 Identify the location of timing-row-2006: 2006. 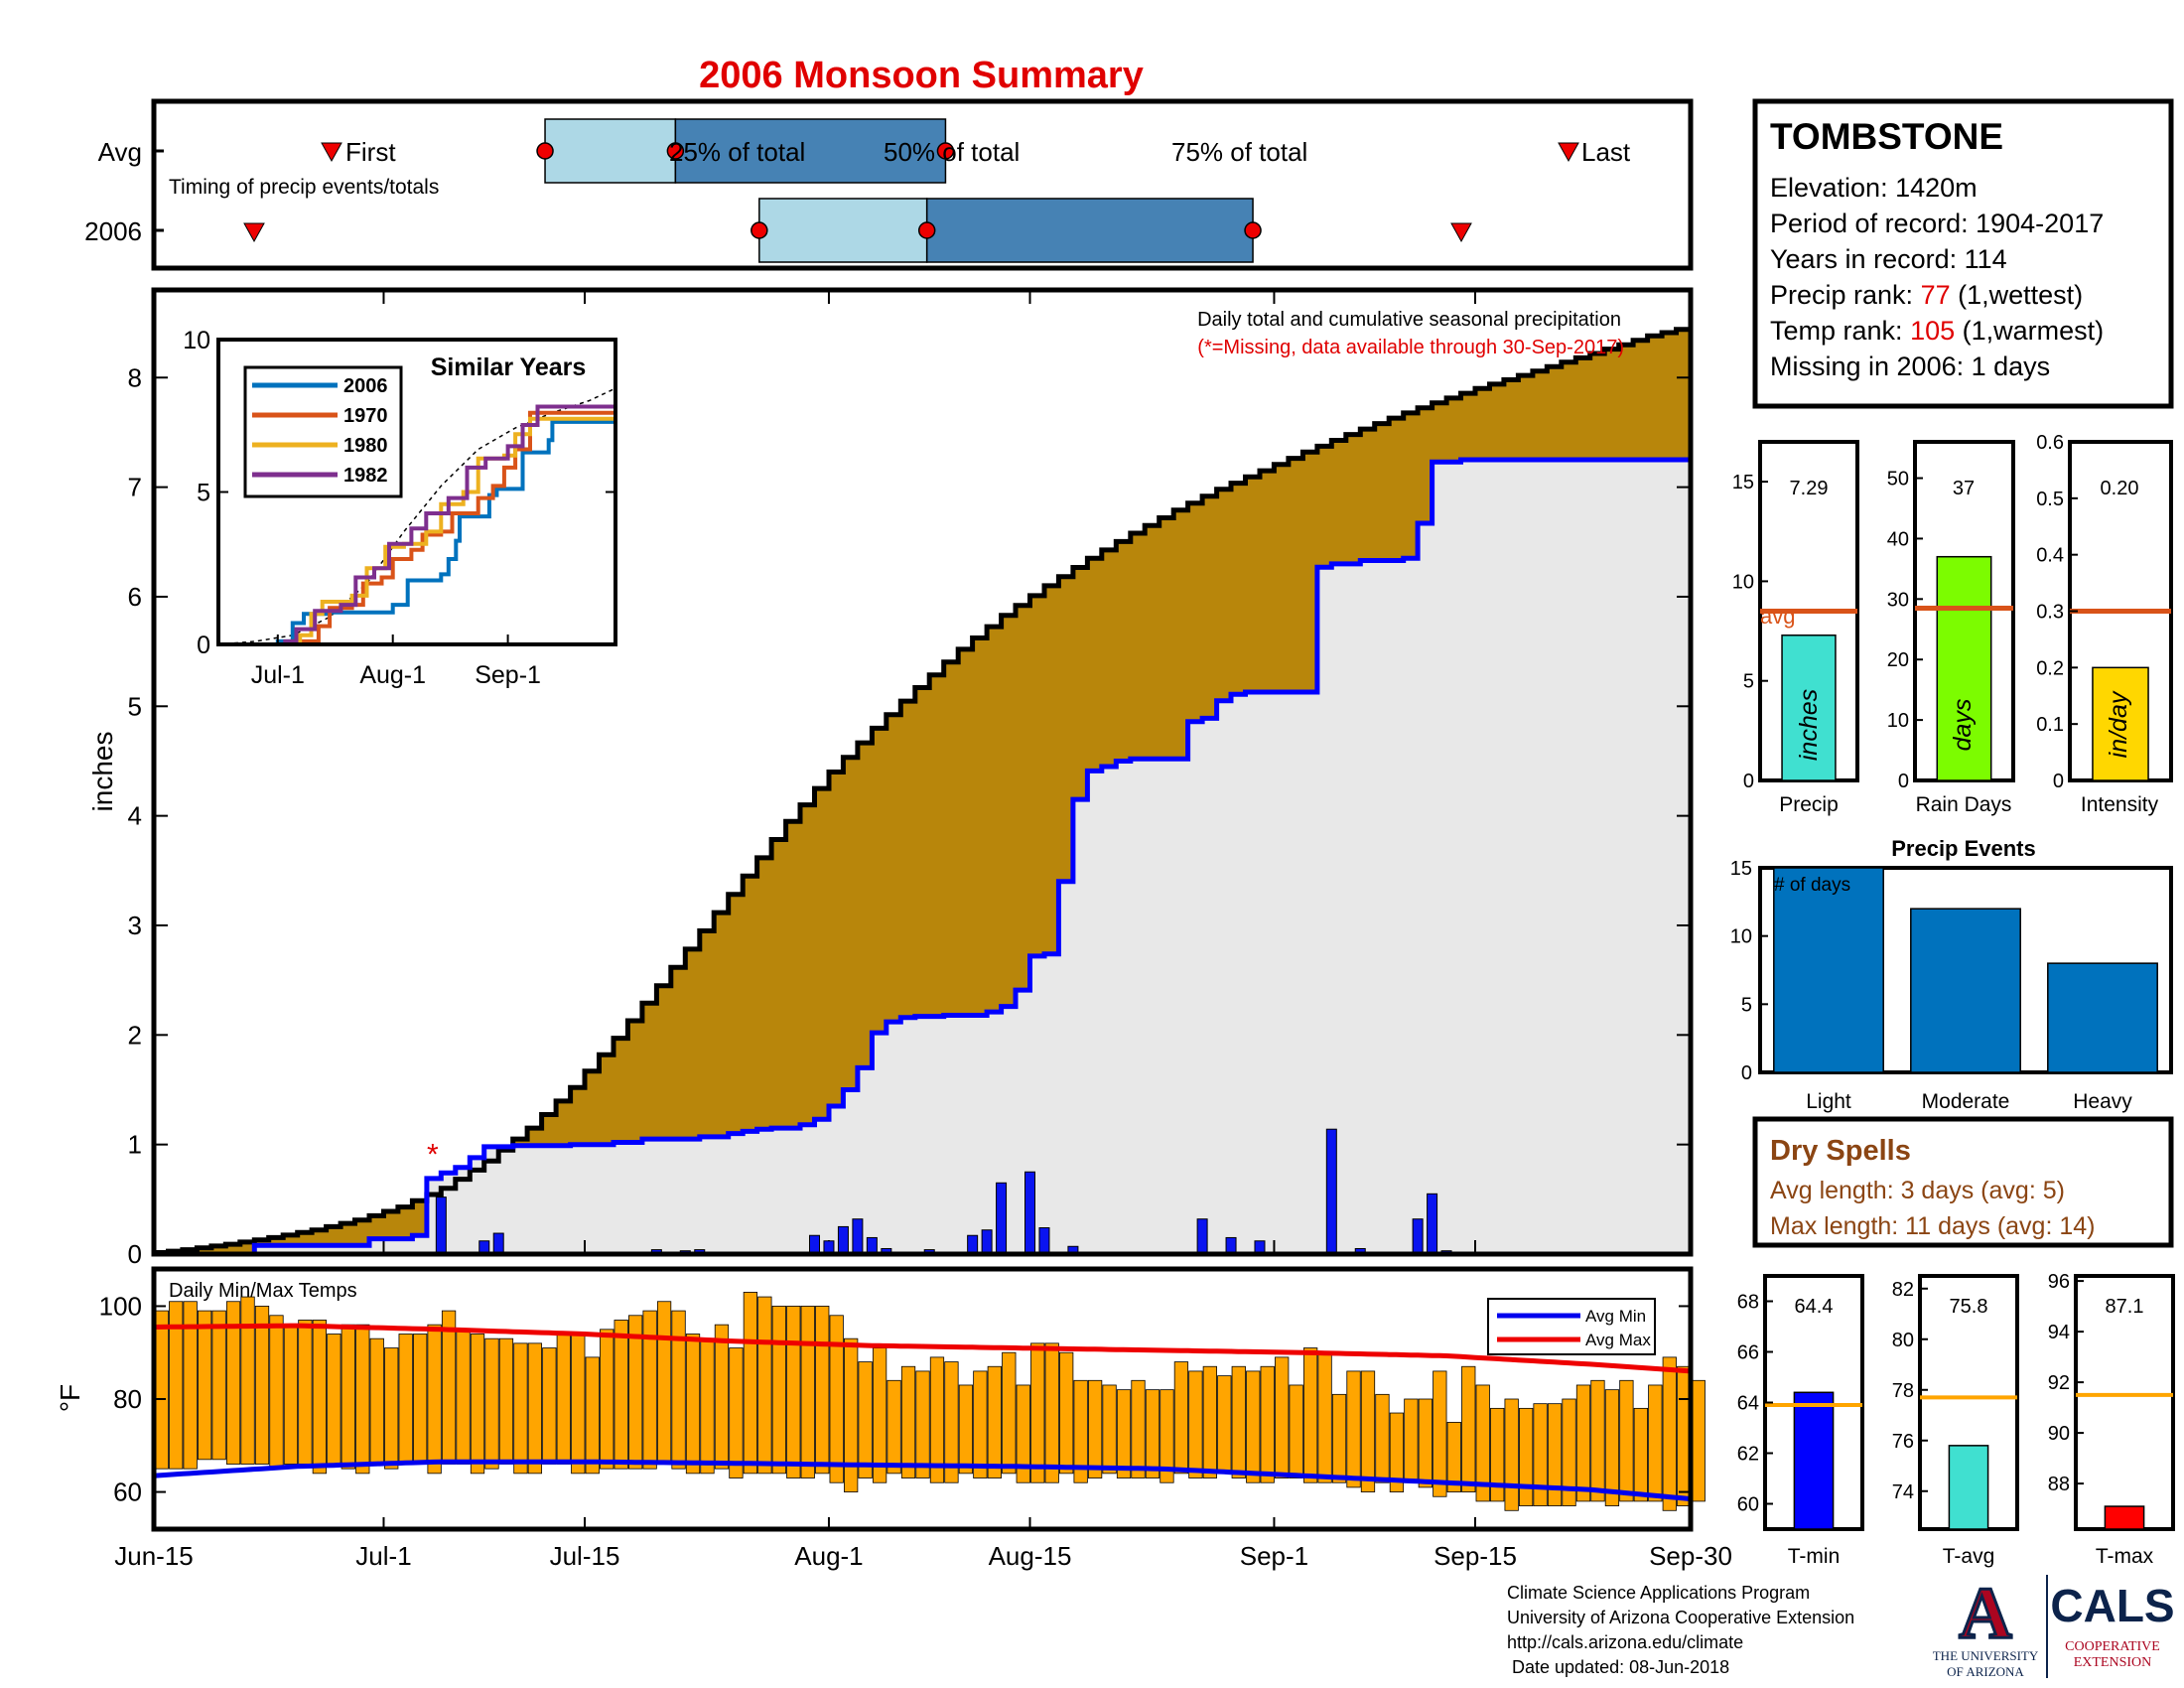
(113, 231).